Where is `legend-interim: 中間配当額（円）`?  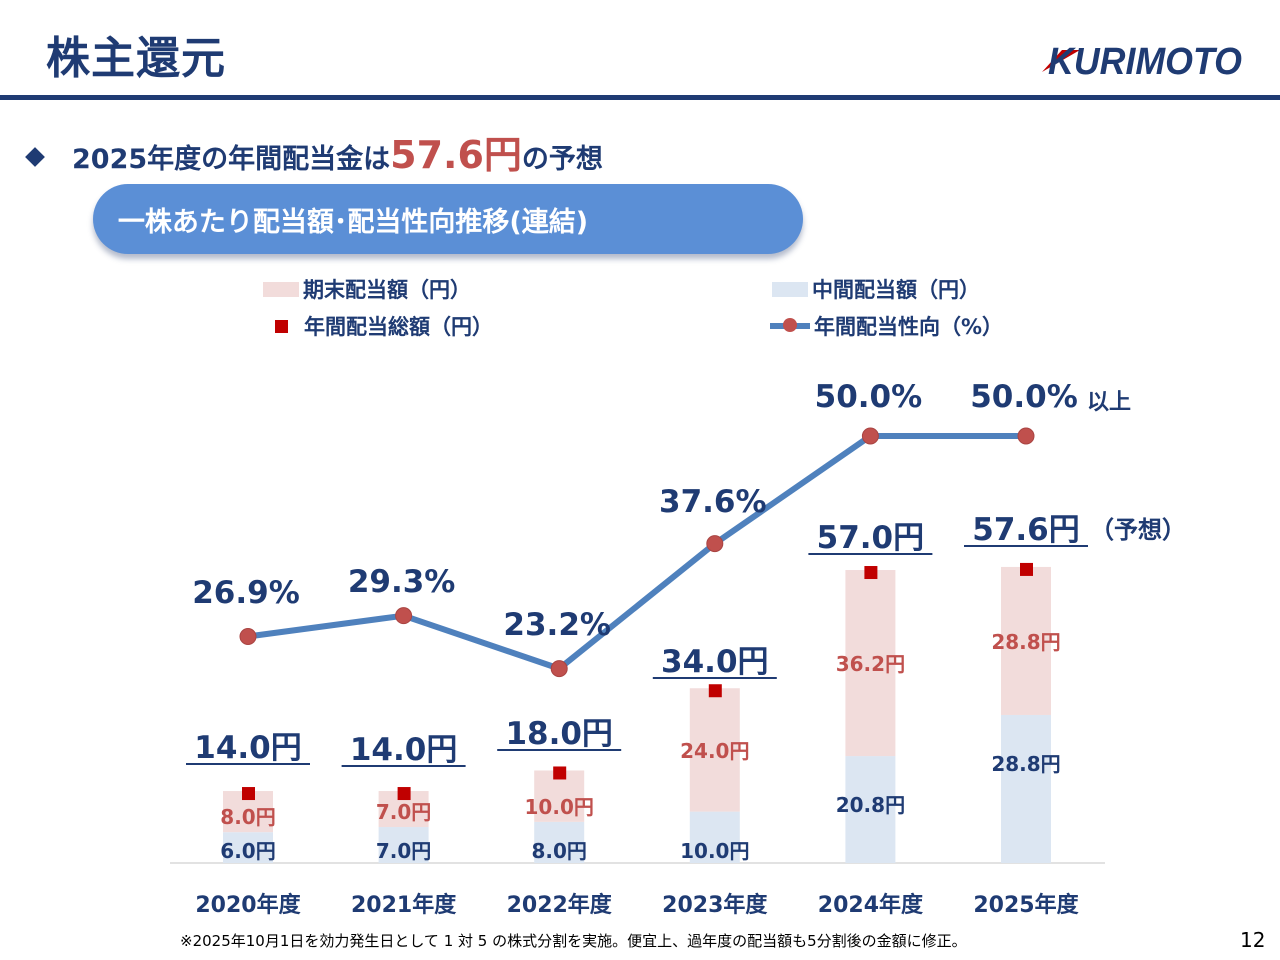
legend-interim: 中間配当額（円） is located at coordinates (876, 289).